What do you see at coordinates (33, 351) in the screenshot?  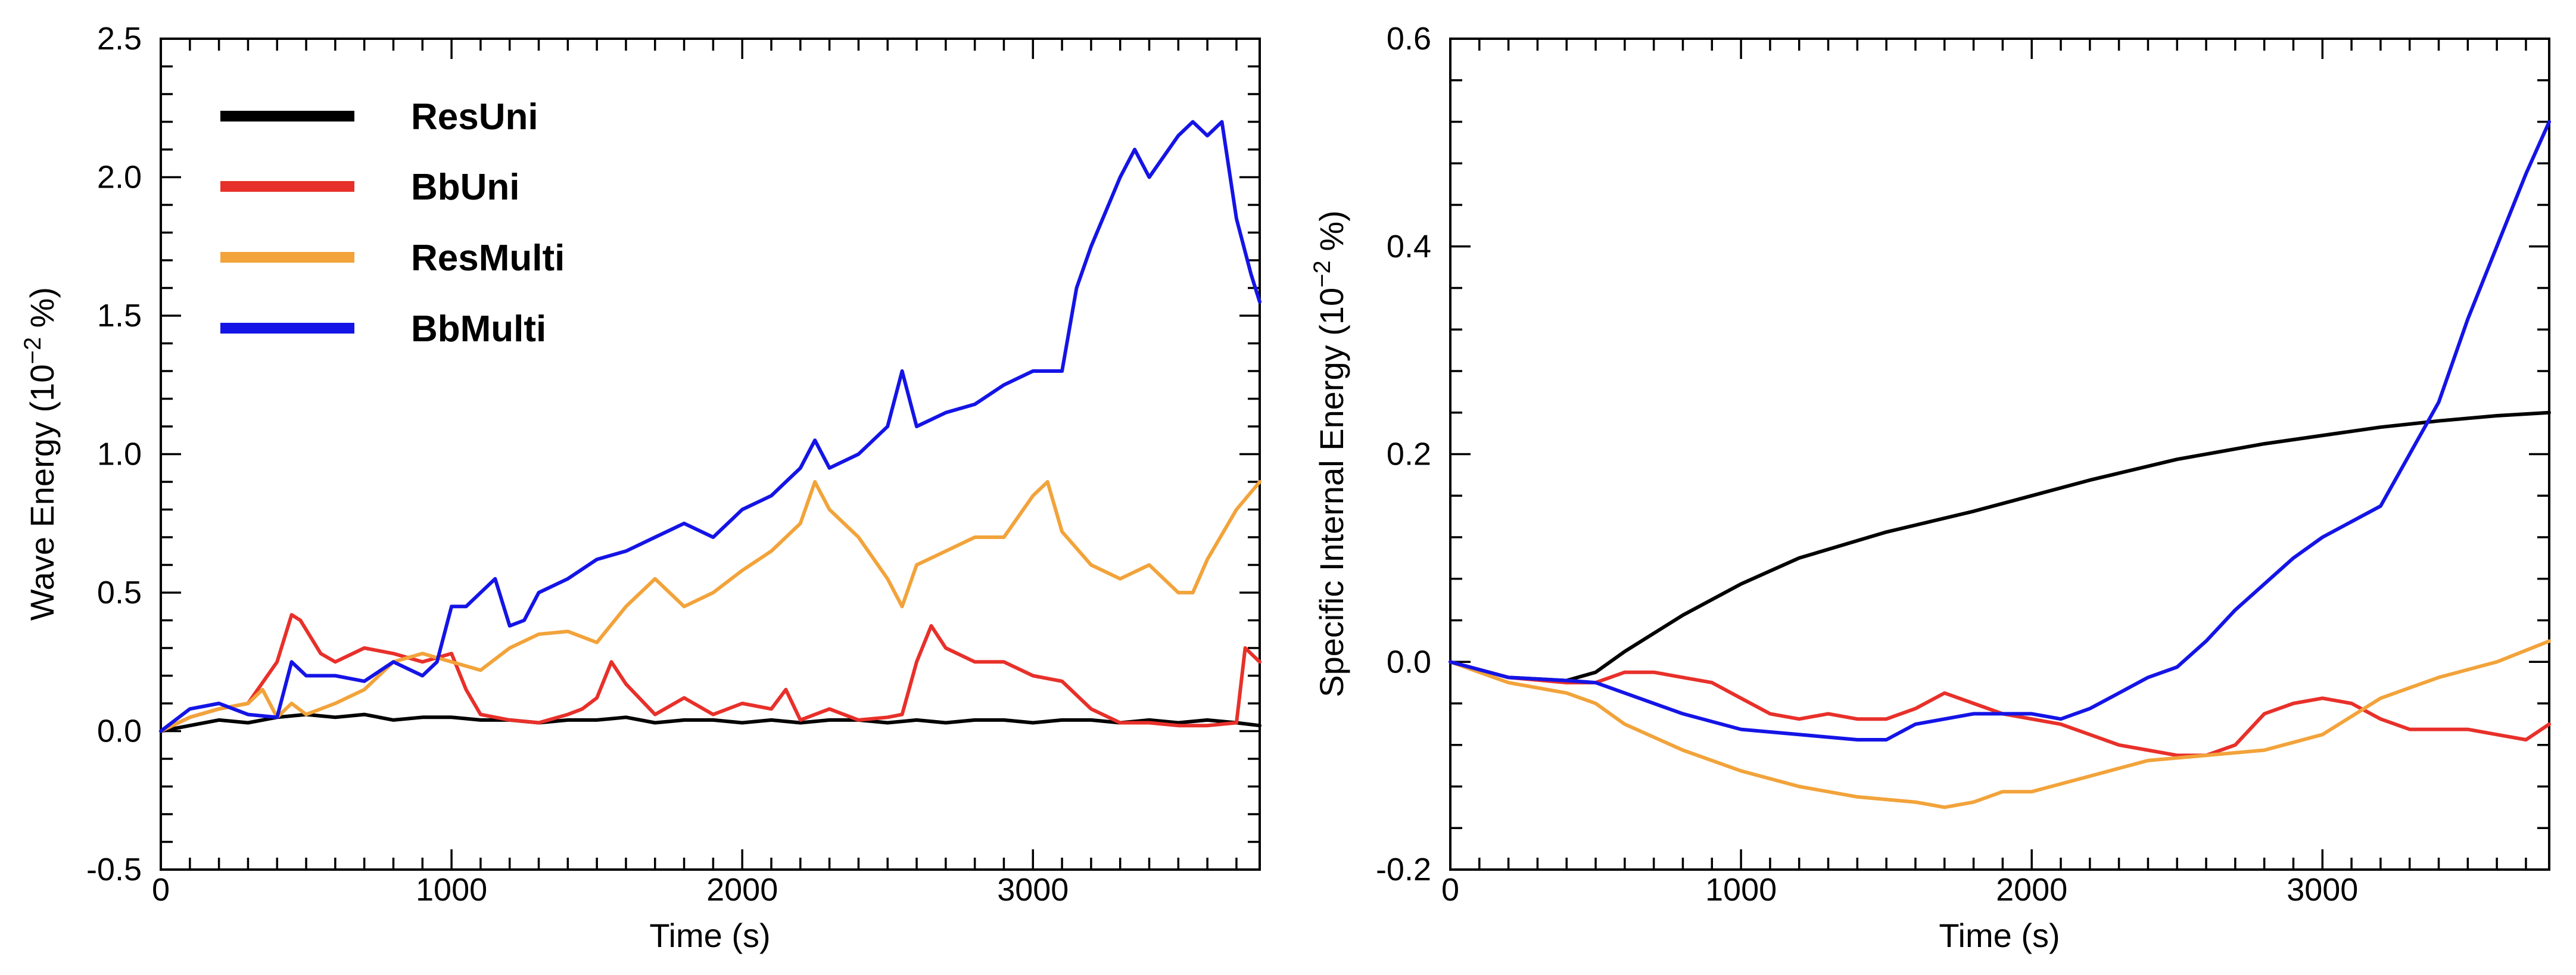 I see `y-axis-title-left-sup: −2` at bounding box center [33, 351].